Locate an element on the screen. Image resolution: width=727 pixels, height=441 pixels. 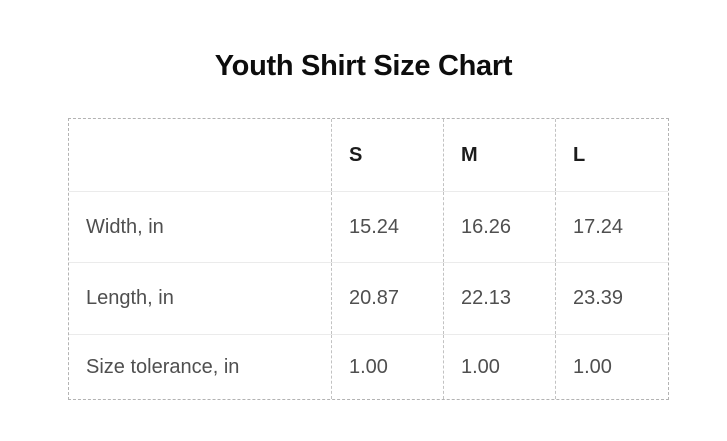
header-cell-size-l: L is located at coordinates (611, 155).